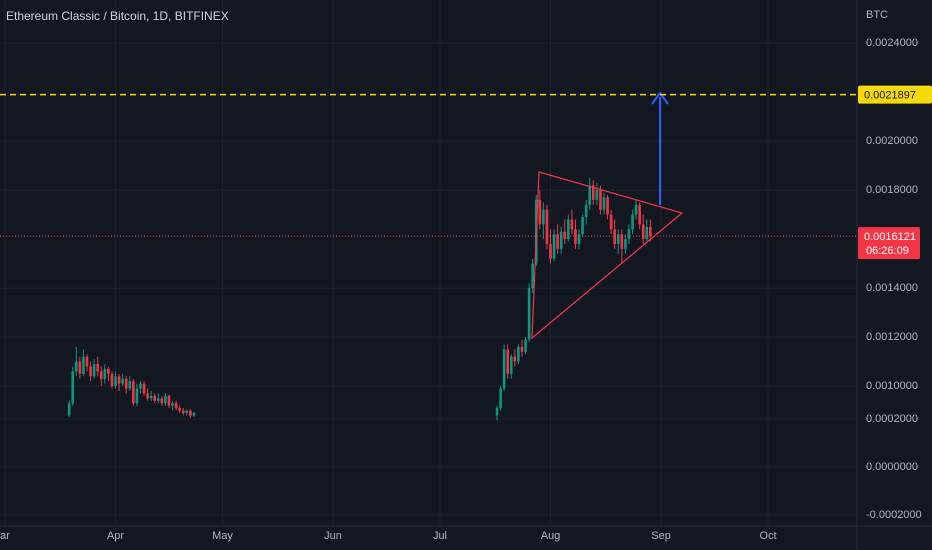 This screenshot has width=932, height=550. What do you see at coordinates (892, 43) in the screenshot?
I see `y-tick-label: 0.0024000` at bounding box center [892, 43].